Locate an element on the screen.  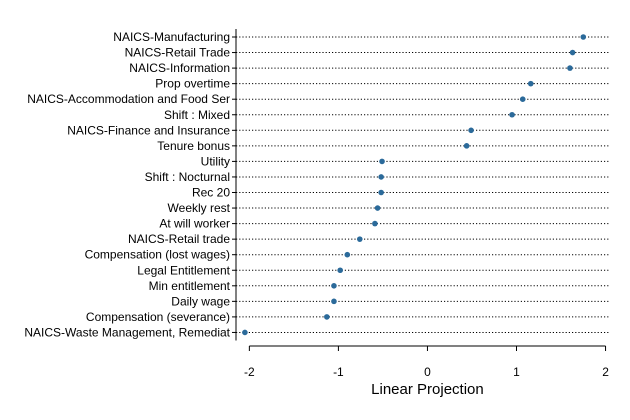
category-label: Shift : Nocturnal is located at coordinates (187, 177).